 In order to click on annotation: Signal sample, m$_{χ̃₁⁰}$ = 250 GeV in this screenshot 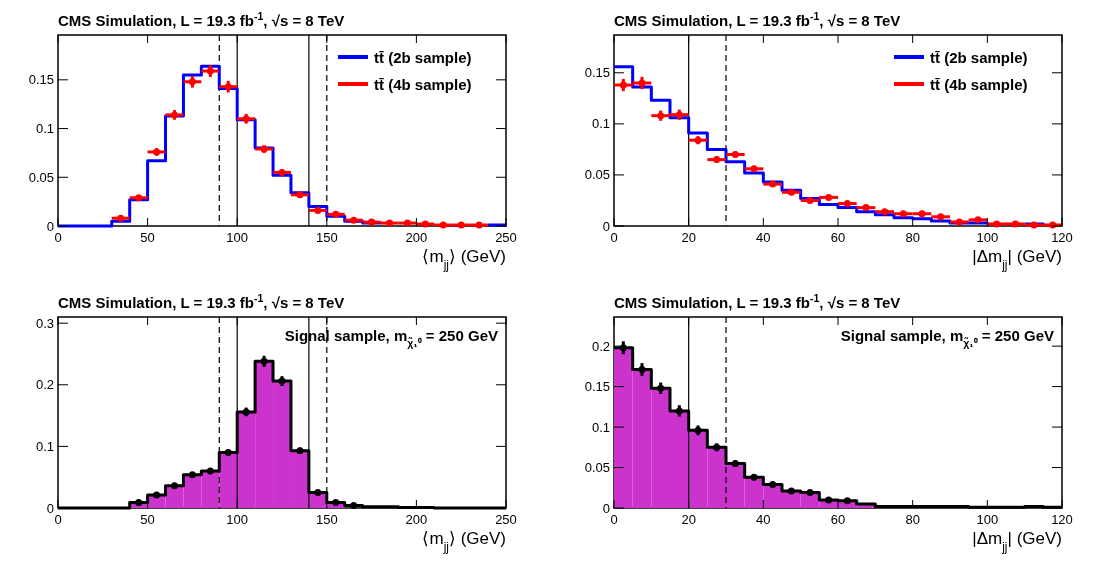, I will do `click(947, 338)`.